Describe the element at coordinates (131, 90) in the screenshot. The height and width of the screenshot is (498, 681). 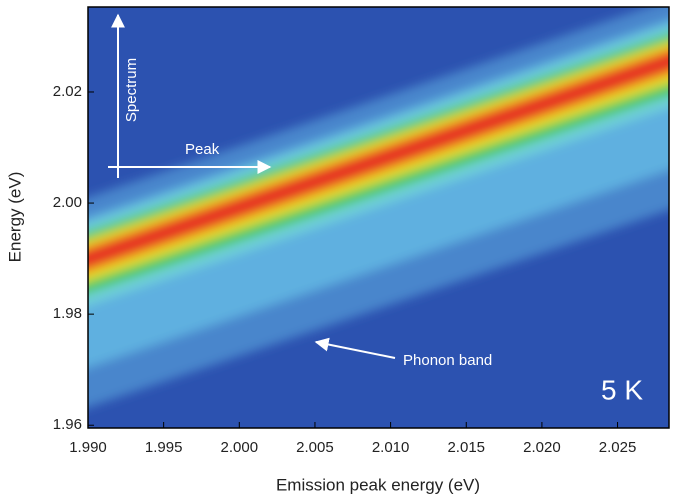
I see `annotation: Spectrum` at that location.